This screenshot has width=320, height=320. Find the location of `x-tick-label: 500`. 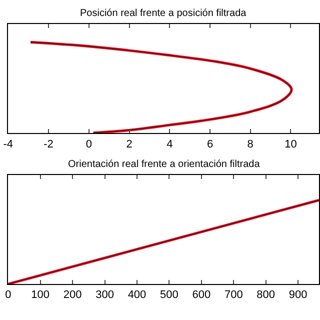

x-tick-label: 500 is located at coordinates (169, 295).